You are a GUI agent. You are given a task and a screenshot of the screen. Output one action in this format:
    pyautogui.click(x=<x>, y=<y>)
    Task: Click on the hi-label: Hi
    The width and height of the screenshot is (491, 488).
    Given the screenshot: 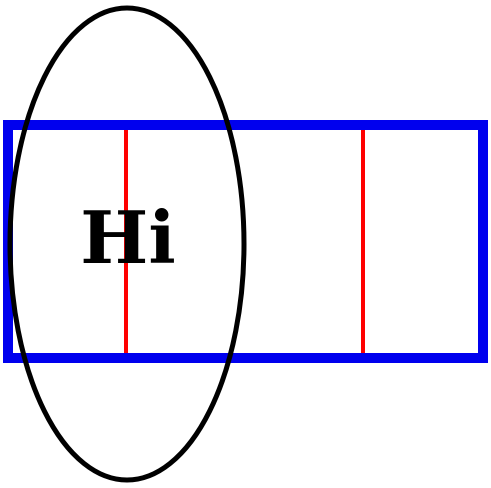 What is the action you would take?
    pyautogui.click(x=127, y=237)
    